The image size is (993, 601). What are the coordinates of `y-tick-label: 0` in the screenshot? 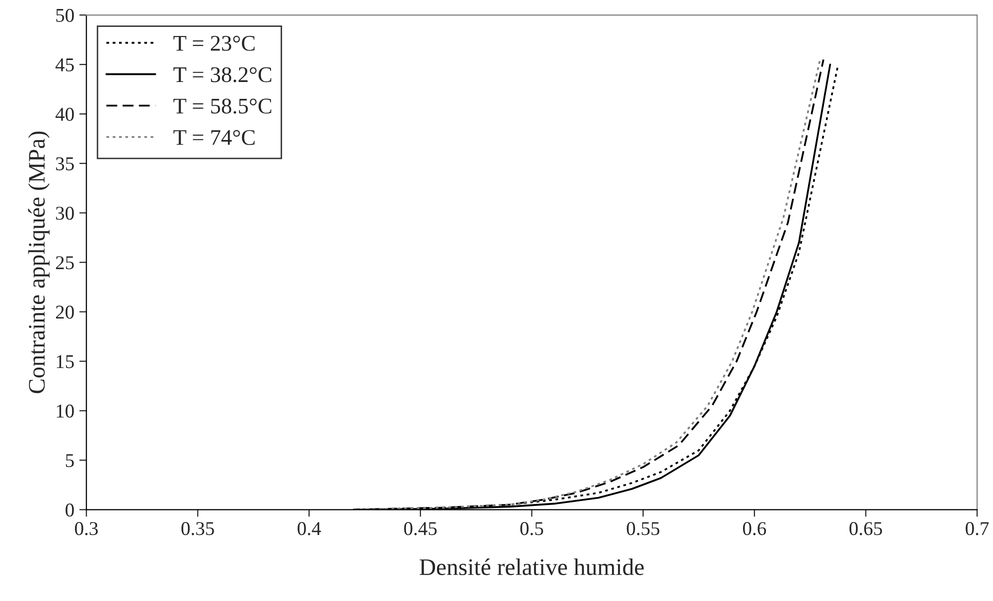 It's located at (70, 510).